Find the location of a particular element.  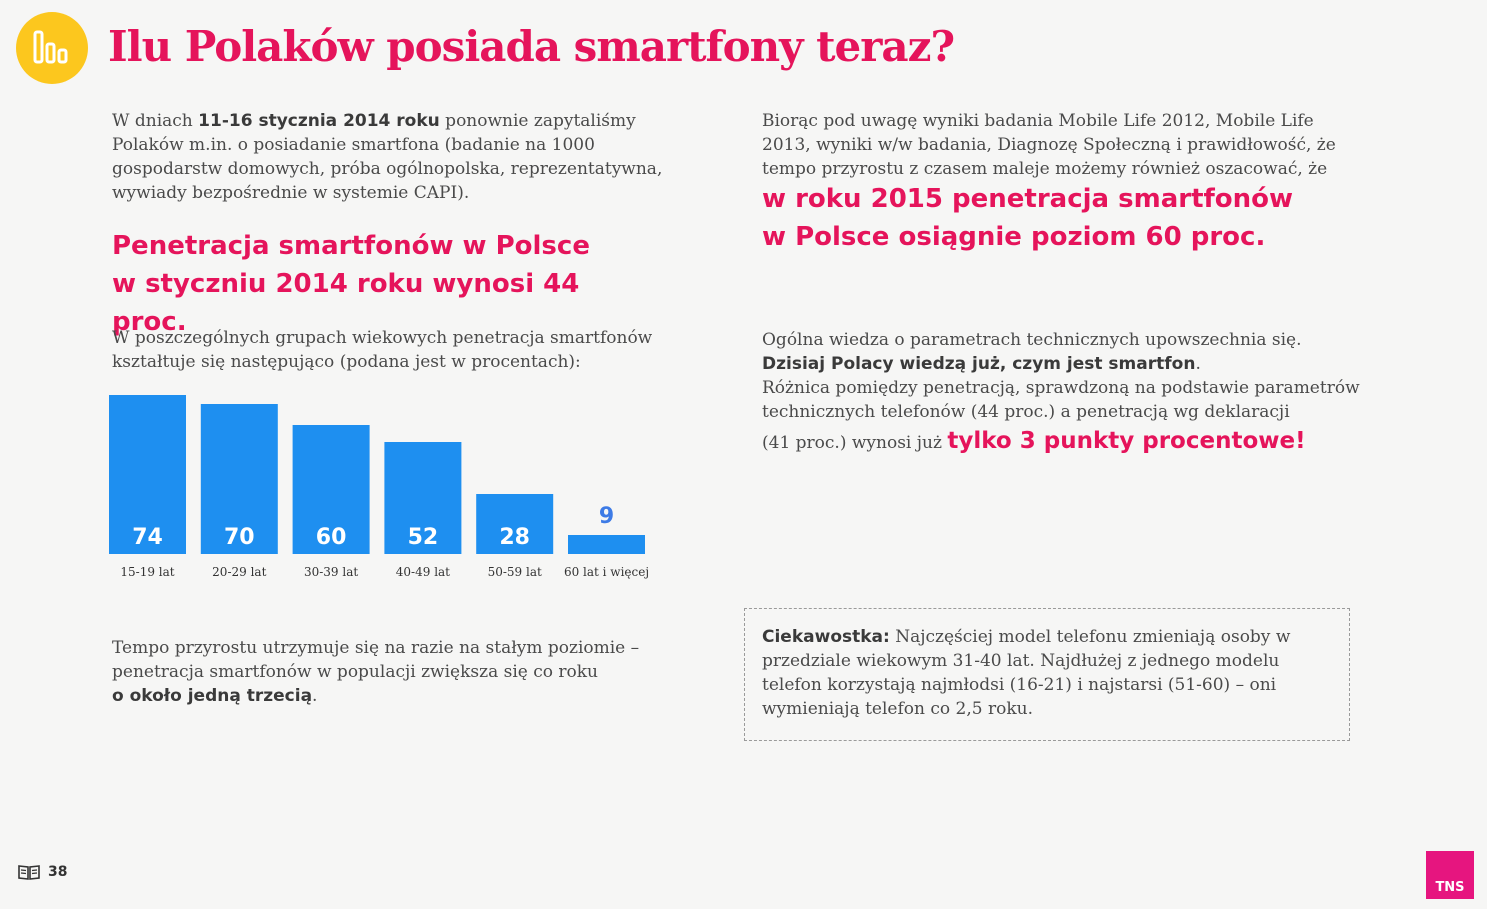

category-label: 30-39 lat is located at coordinates (331, 572).